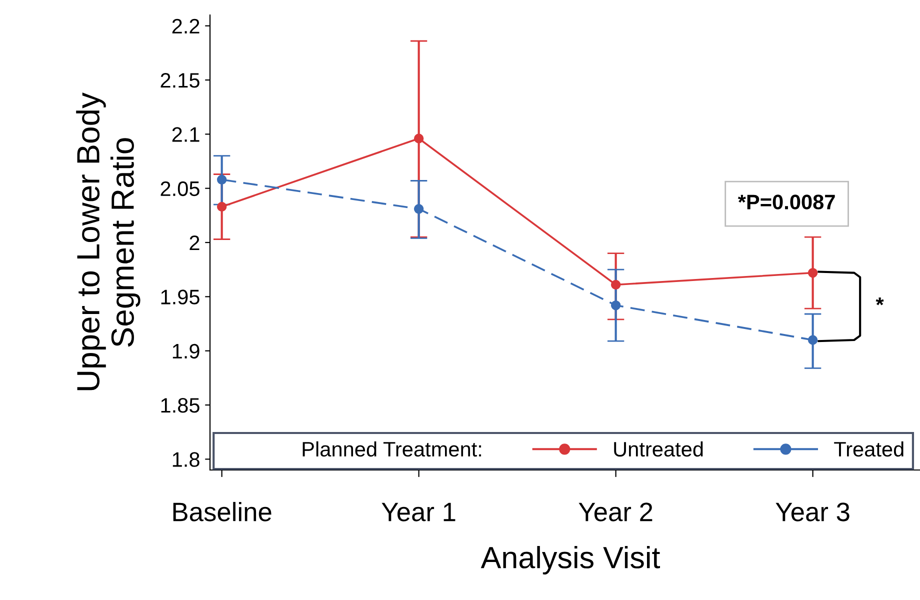  I want to click on y-tick-label: 2.05, so click(180, 188).